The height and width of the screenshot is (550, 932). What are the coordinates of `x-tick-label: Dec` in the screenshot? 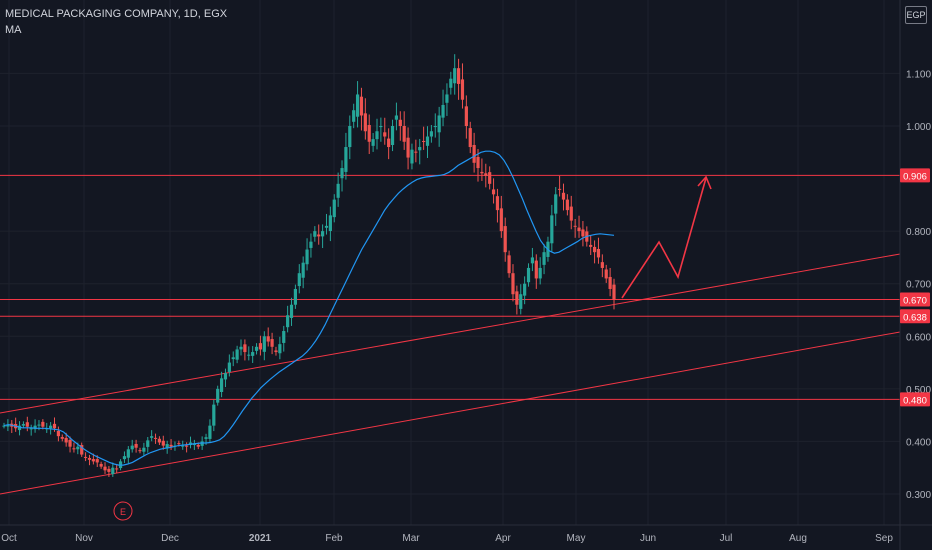 It's located at (170, 538).